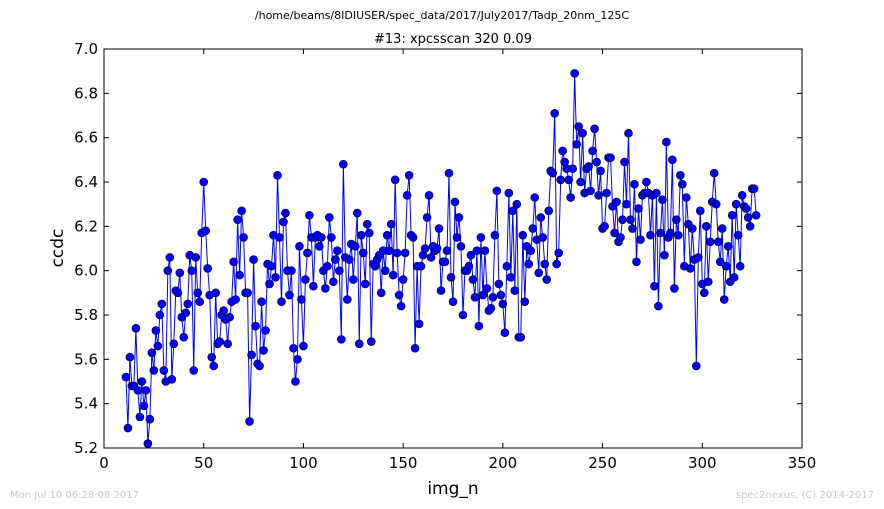 The width and height of the screenshot is (884, 509). I want to click on y-axis-label: ccdc, so click(58, 248).